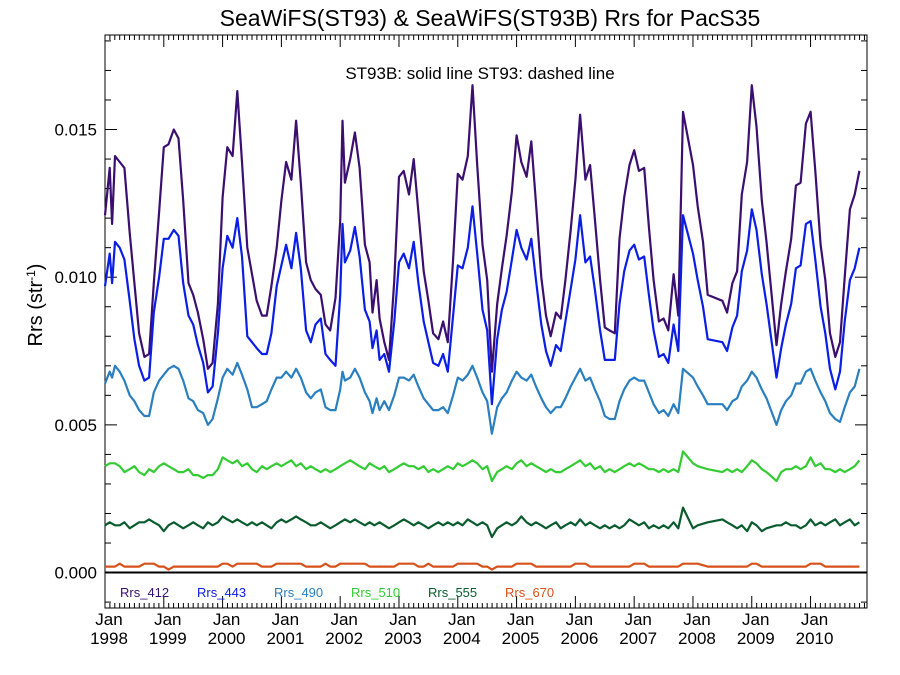  I want to click on x-tick-label-year: 2006, so click(579, 638).